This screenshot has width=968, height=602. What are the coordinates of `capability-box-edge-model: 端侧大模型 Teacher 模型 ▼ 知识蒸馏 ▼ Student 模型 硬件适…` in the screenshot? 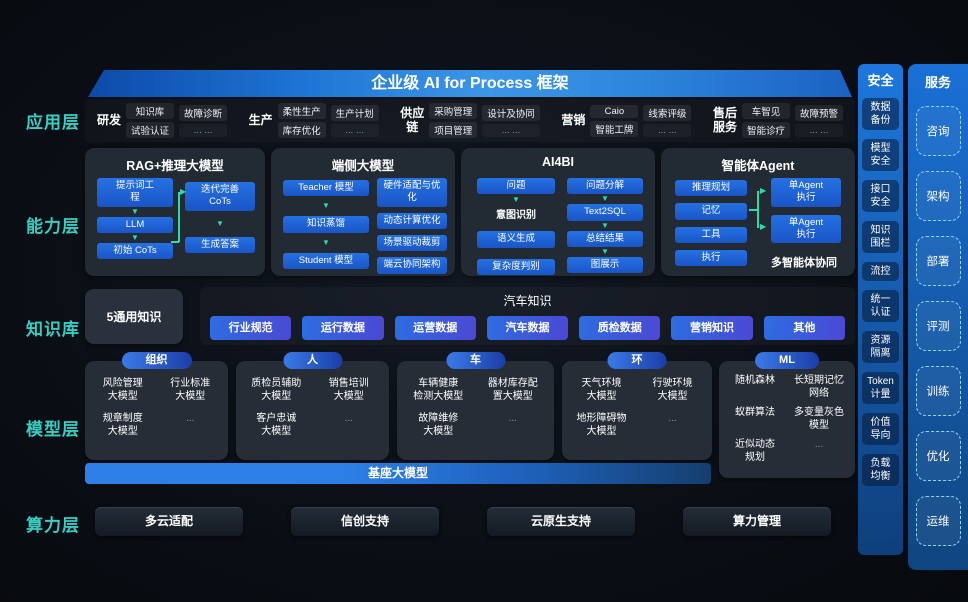 It's located at (363, 212).